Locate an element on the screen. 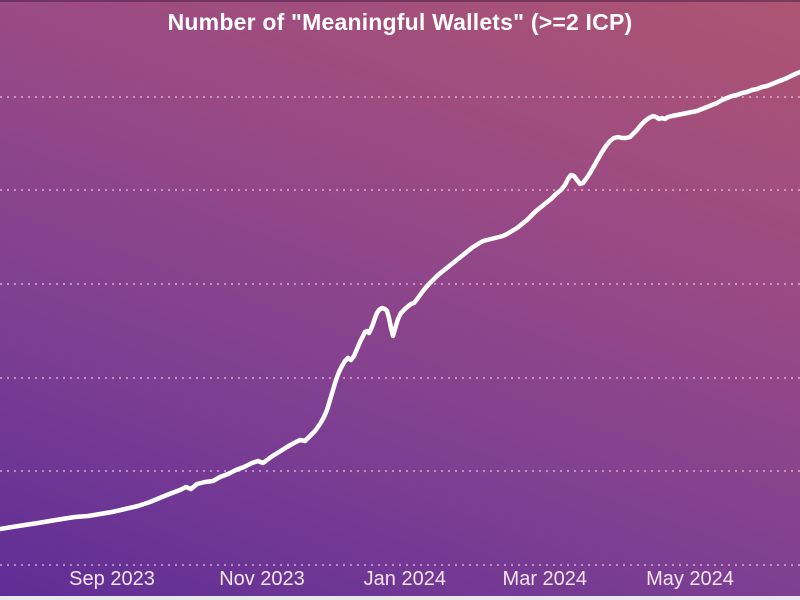 This screenshot has width=800, height=600. bottom-edge-strip is located at coordinates (400, 598).